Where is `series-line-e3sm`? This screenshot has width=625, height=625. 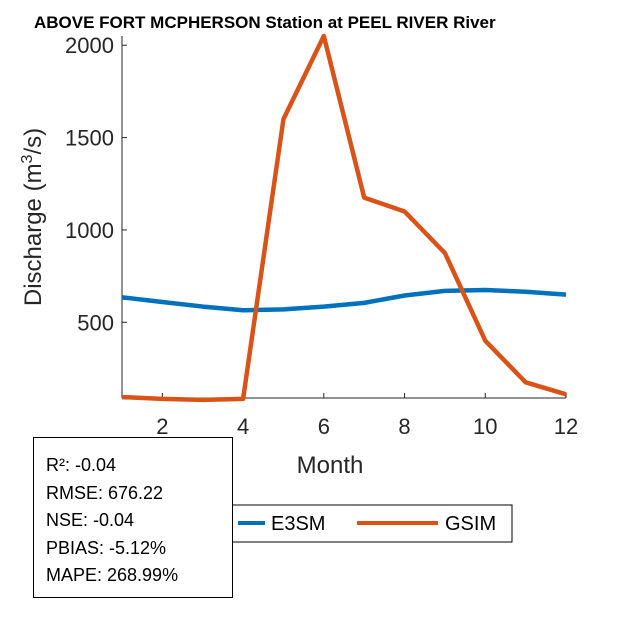
series-line-e3sm is located at coordinates (344, 300).